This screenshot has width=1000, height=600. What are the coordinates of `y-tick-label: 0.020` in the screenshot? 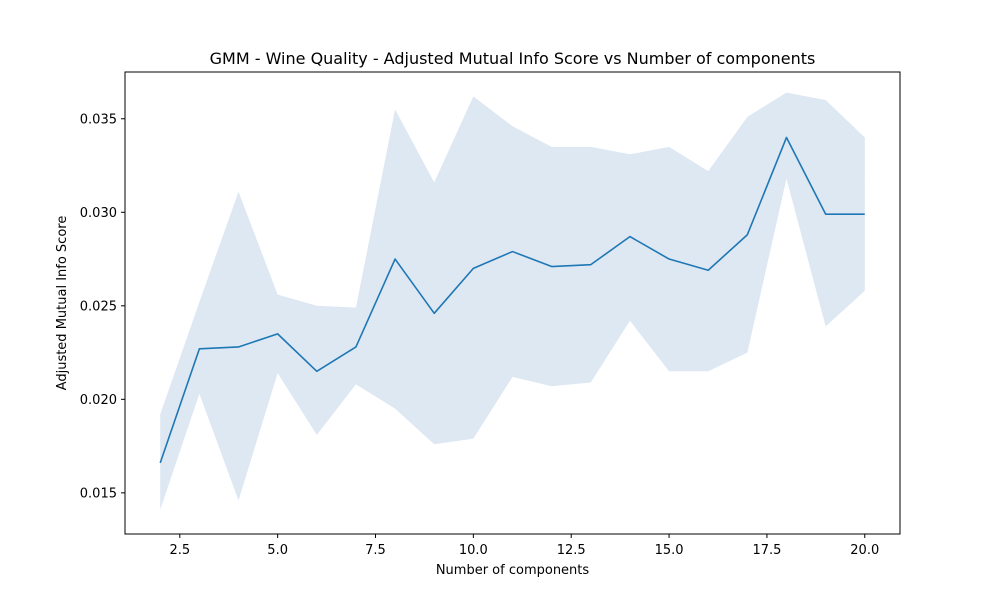 It's located at (98, 400).